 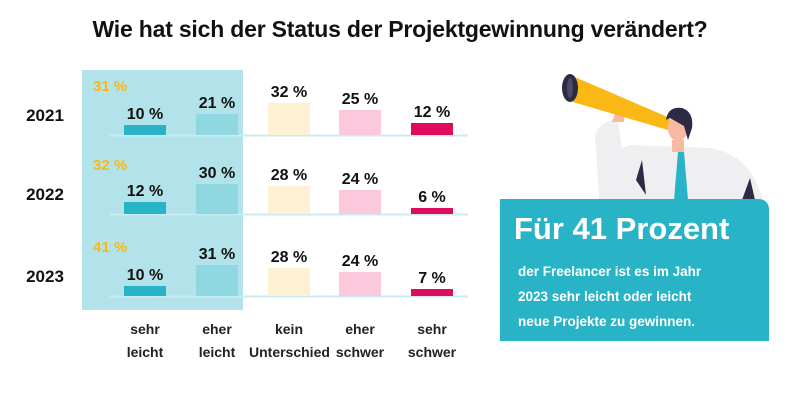 What do you see at coordinates (217, 173) in the screenshot?
I see `value-label: 30 %` at bounding box center [217, 173].